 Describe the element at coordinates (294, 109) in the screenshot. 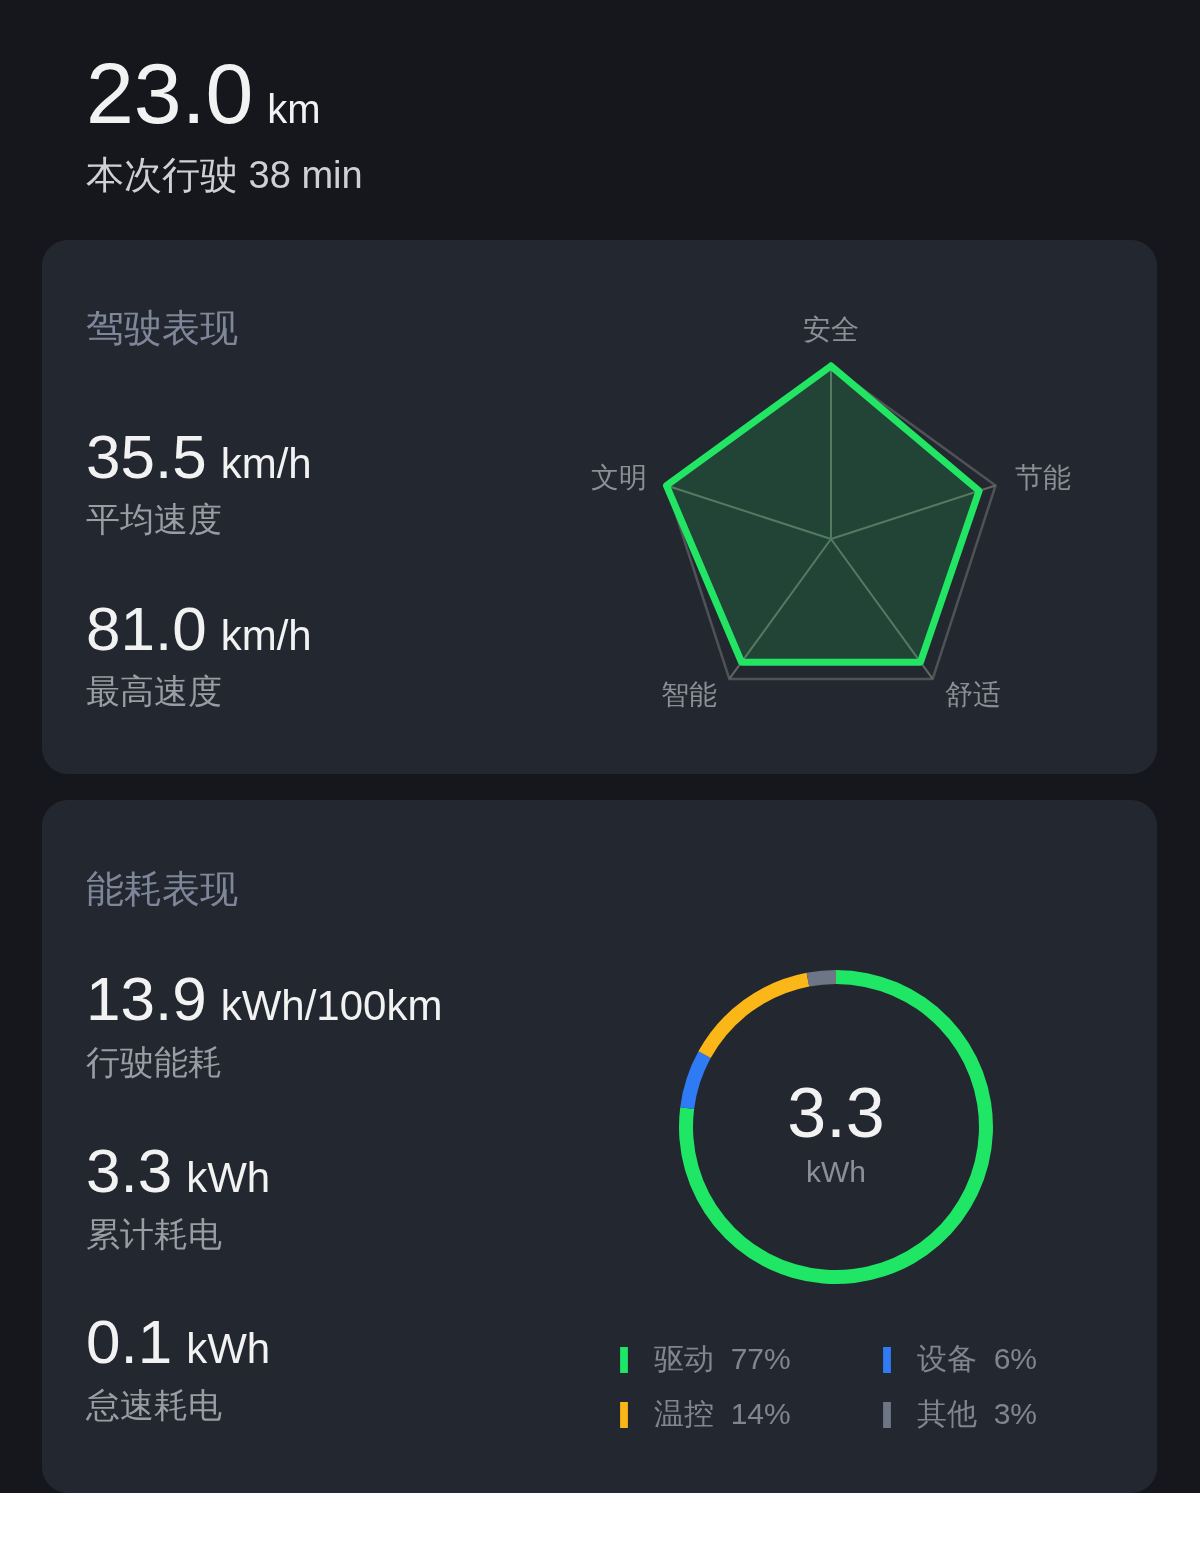

I see `text: km` at that location.